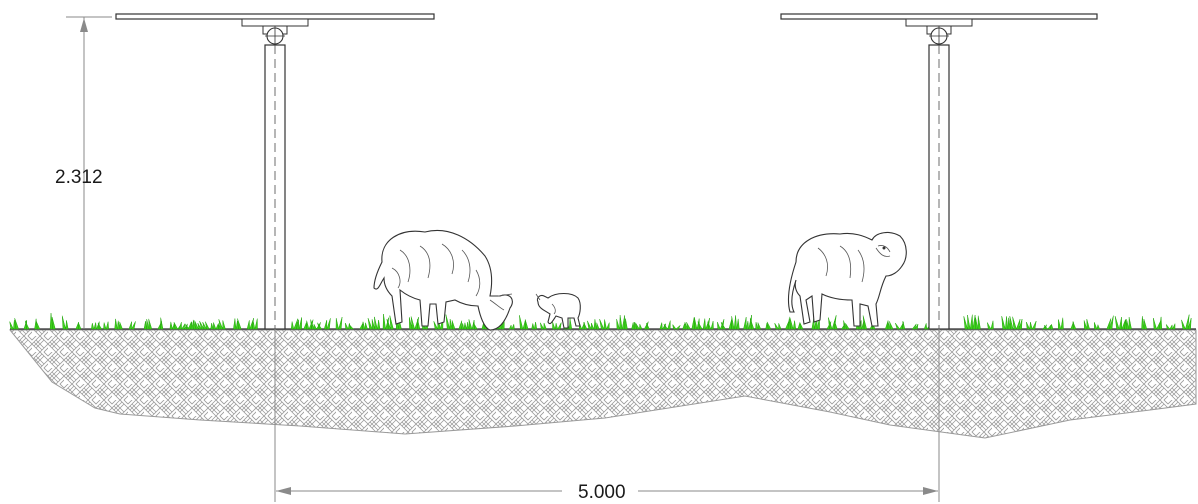 The image size is (1198, 504). I want to click on solar-panel-right, so click(939, 16).